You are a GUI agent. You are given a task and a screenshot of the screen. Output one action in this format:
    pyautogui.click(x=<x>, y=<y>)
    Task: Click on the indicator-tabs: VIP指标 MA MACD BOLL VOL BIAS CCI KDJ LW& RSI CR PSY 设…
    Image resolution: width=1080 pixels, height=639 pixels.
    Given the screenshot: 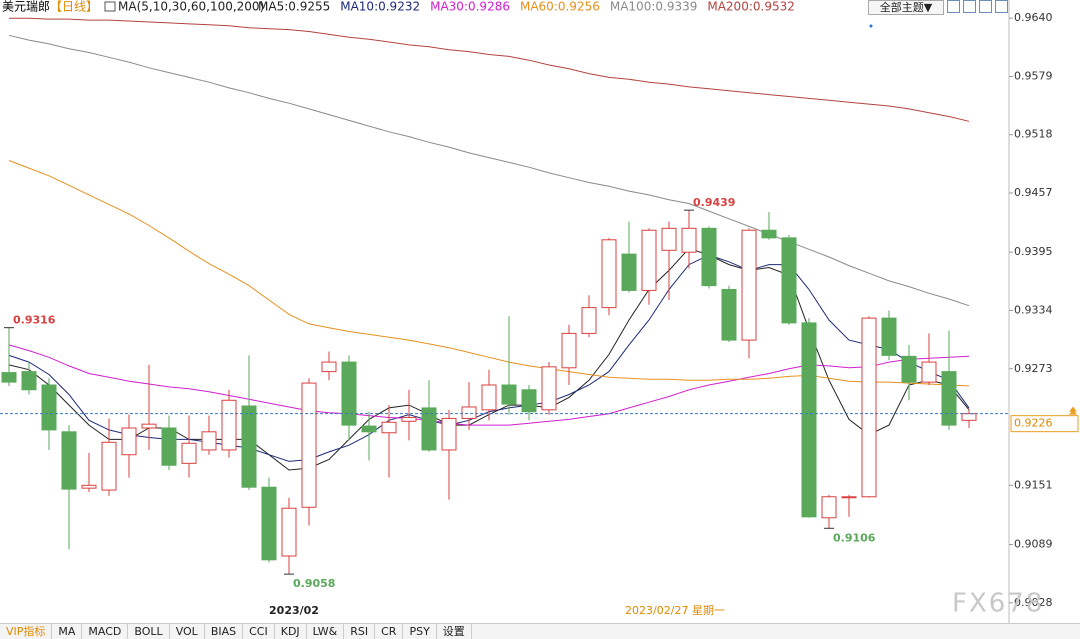 What is the action you would take?
    pyautogui.click(x=540, y=631)
    